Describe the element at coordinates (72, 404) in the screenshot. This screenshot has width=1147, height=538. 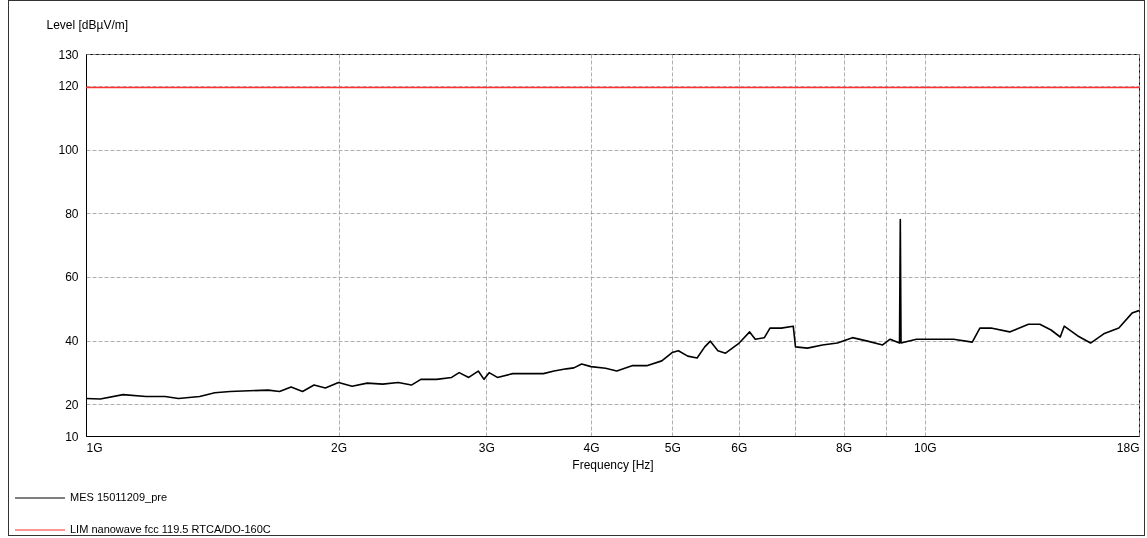
I see `y-tick-label: 20` at that location.